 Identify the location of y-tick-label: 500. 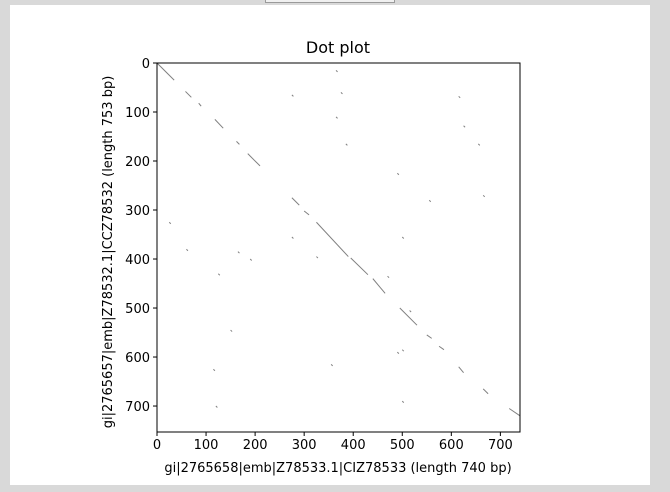
(137, 309).